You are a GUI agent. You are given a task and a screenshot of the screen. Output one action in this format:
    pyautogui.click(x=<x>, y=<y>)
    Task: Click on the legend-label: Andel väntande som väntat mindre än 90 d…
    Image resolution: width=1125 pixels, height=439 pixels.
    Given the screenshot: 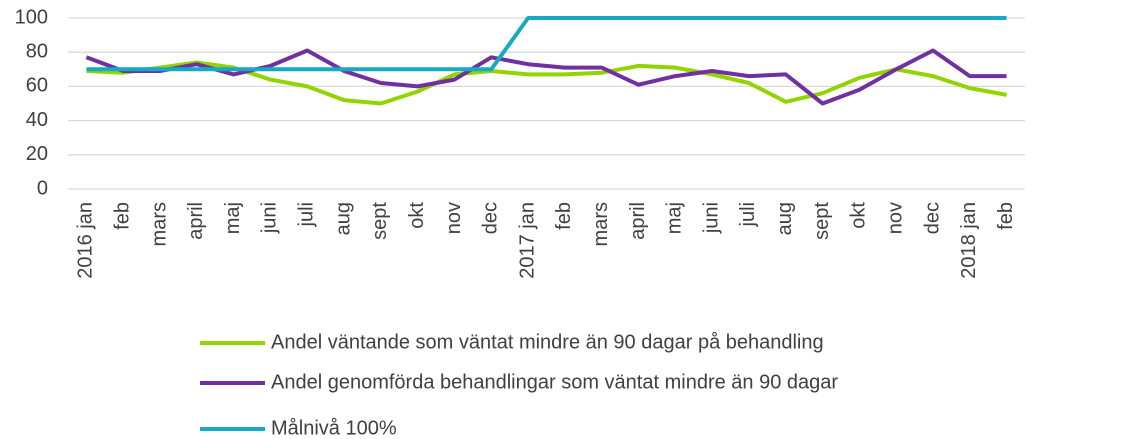 What is the action you would take?
    pyautogui.click(x=547, y=342)
    